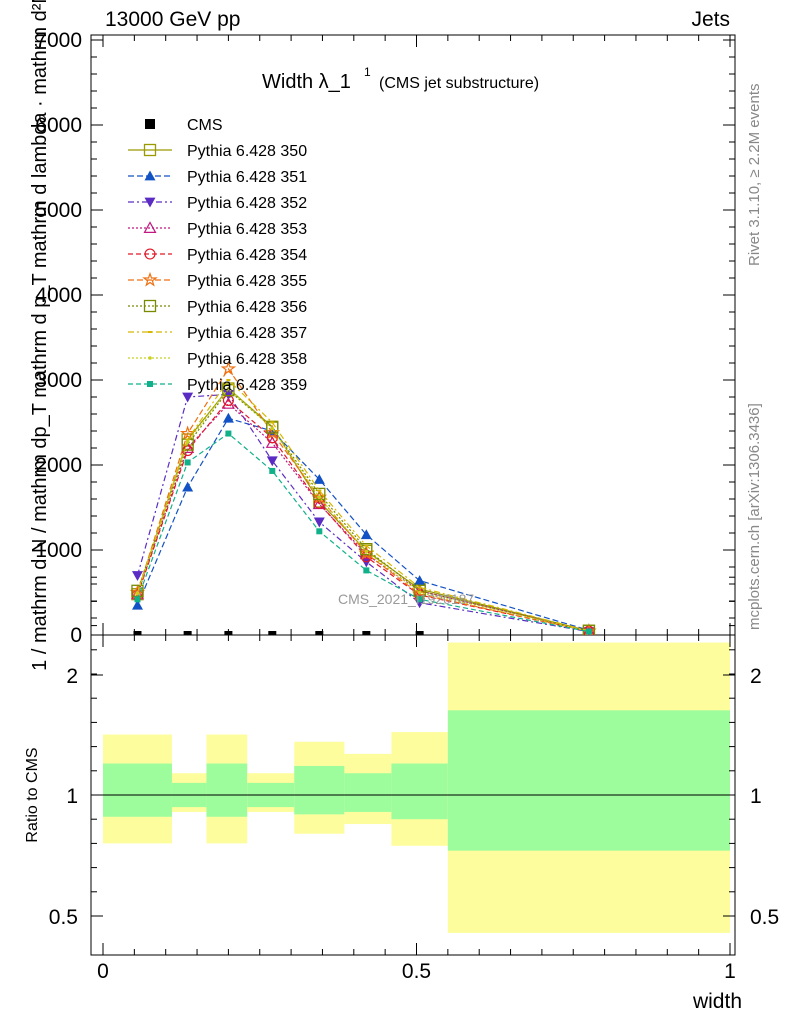  Describe the element at coordinates (150, 124) in the screenshot. I see `legend-marker-cms` at that location.